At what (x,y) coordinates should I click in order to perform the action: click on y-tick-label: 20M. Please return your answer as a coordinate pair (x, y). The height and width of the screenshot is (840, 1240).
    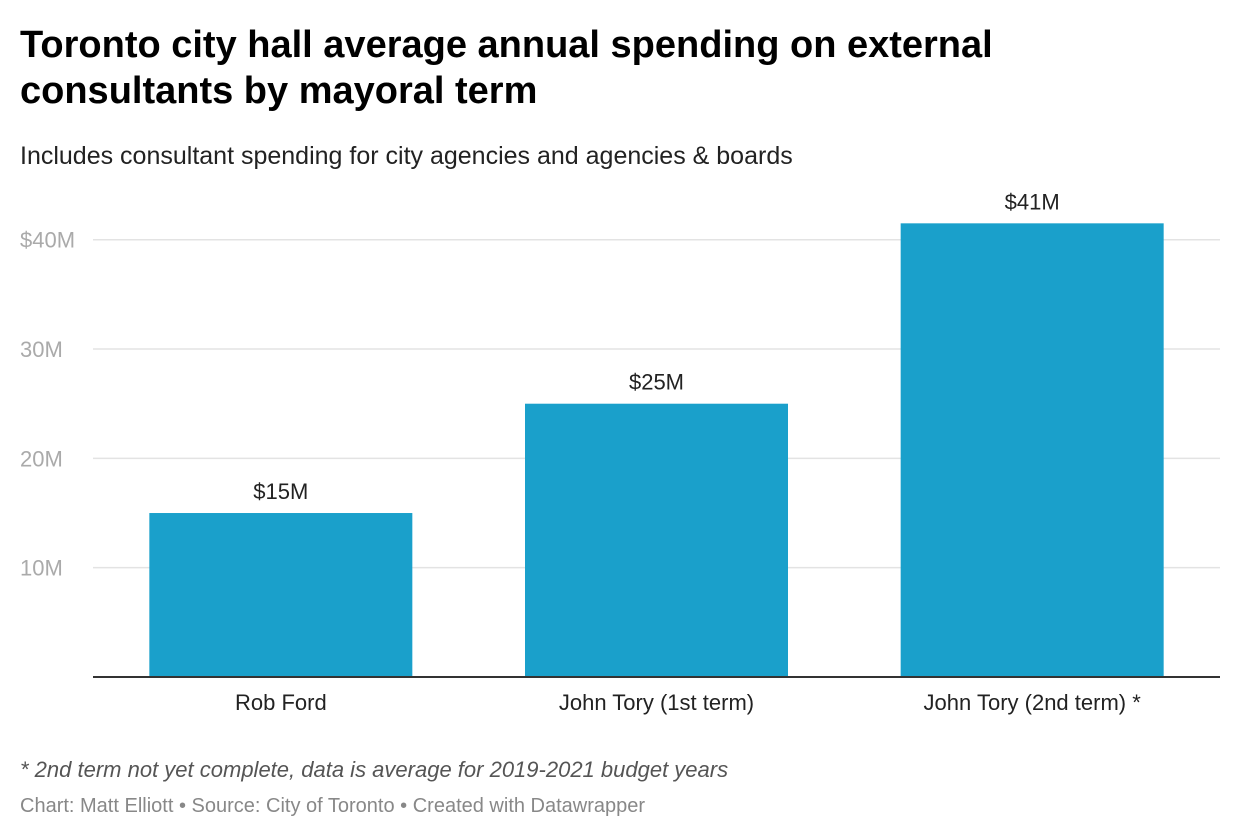
    Looking at the image, I should click on (41, 458).